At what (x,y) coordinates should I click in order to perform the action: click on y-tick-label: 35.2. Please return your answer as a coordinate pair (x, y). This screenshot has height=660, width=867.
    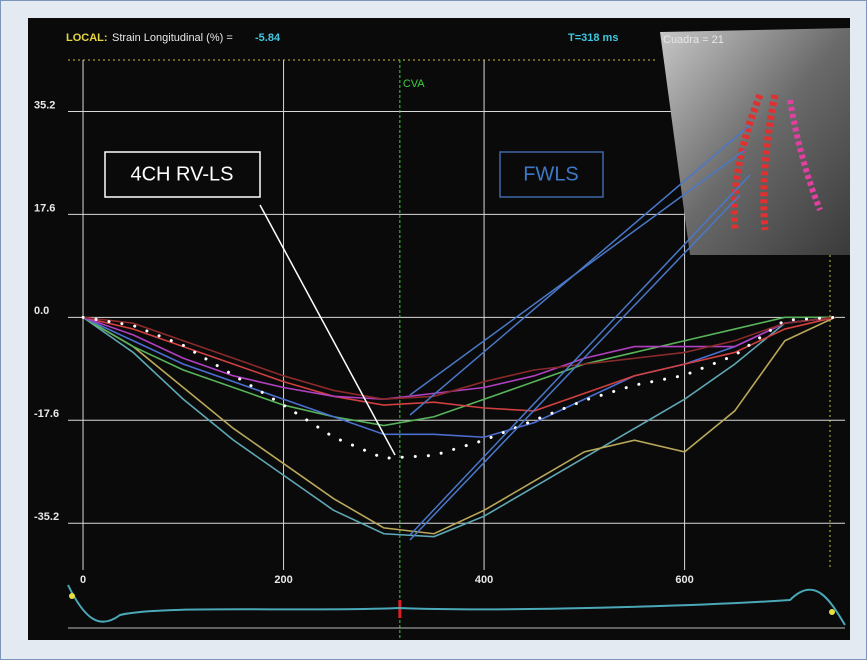
    Looking at the image, I should click on (44, 105).